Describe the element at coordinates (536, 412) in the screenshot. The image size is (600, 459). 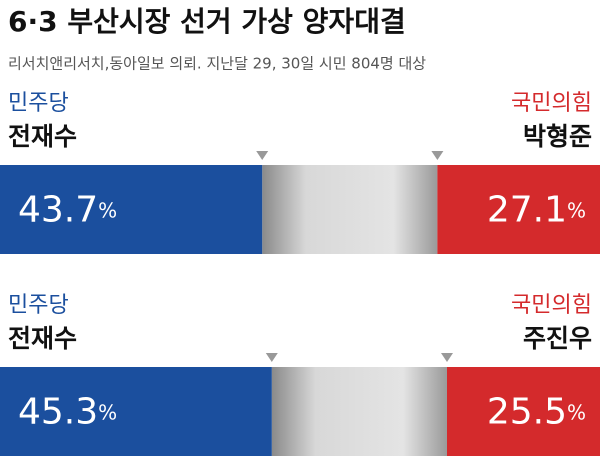
I see `value-label: 25.5%` at that location.